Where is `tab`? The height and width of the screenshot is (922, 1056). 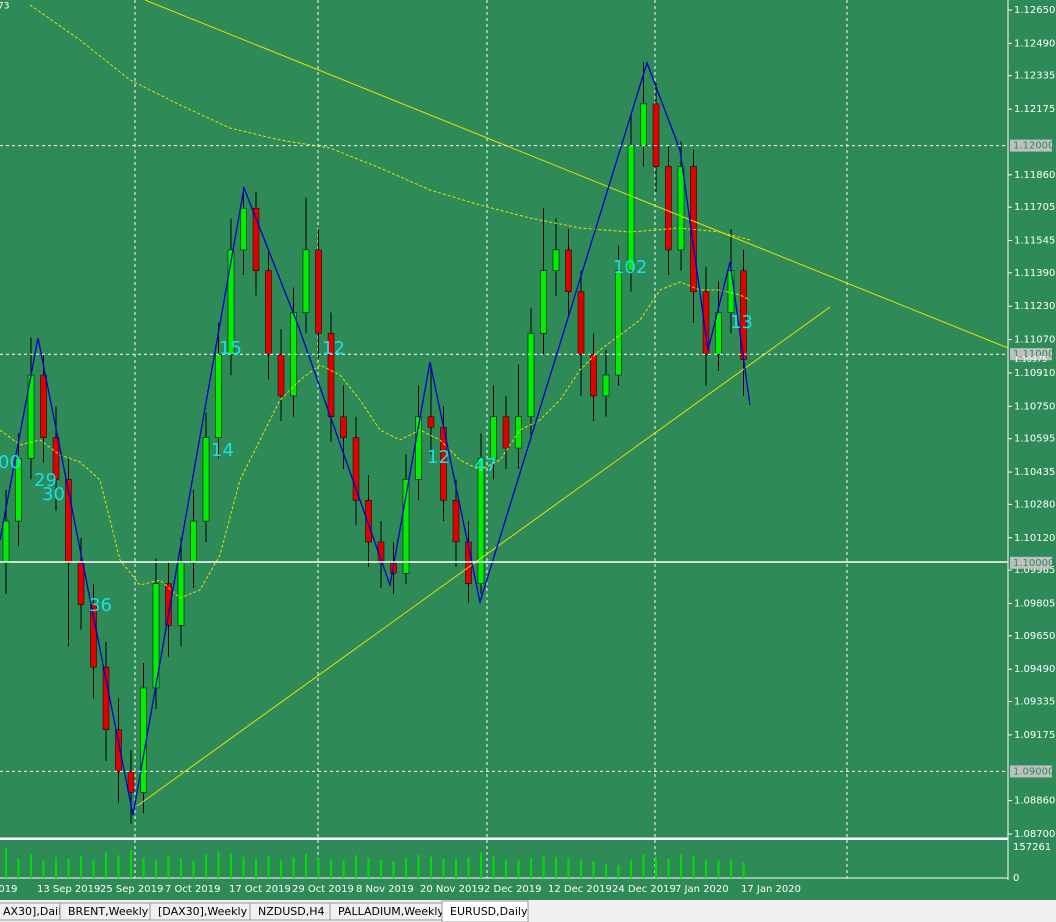
tab is located at coordinates (485, 911).